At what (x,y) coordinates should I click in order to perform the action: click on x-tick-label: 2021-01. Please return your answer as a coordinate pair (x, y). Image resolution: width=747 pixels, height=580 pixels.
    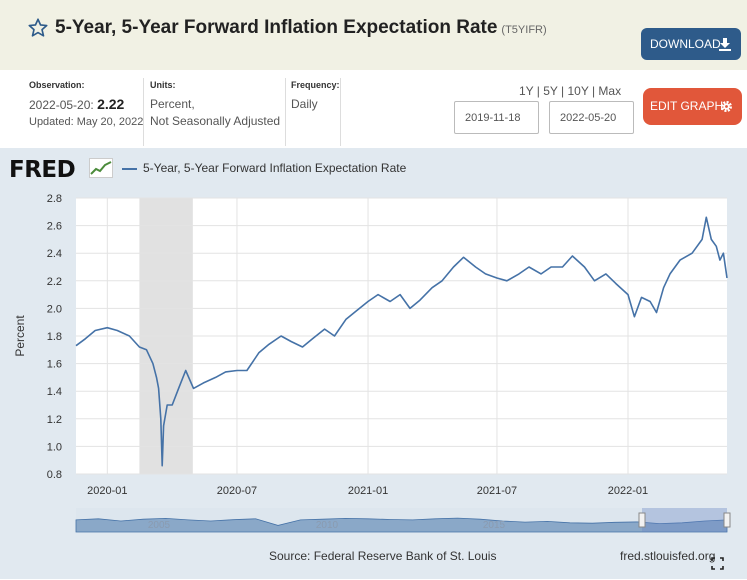
    Looking at the image, I should click on (368, 491).